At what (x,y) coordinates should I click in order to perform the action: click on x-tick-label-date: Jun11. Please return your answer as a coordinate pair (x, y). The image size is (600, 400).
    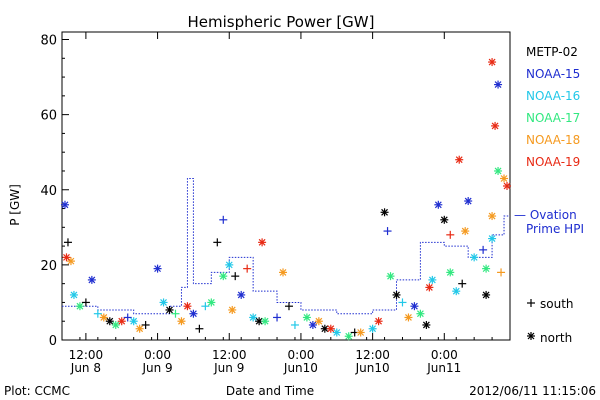
    Looking at the image, I should click on (443, 368).